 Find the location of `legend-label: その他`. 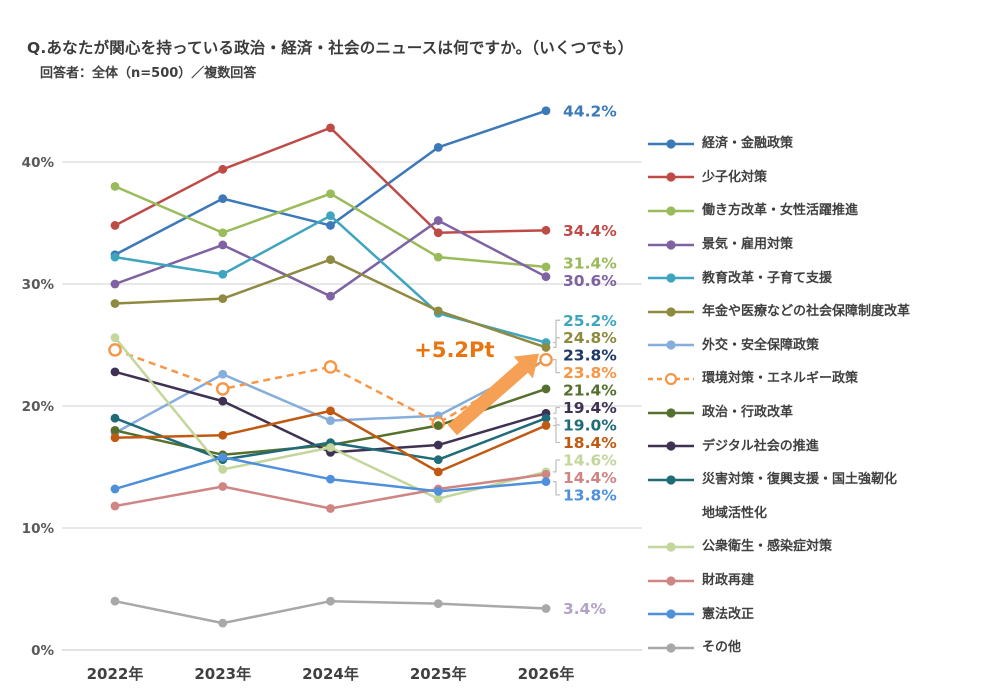

legend-label: その他 is located at coordinates (722, 648).